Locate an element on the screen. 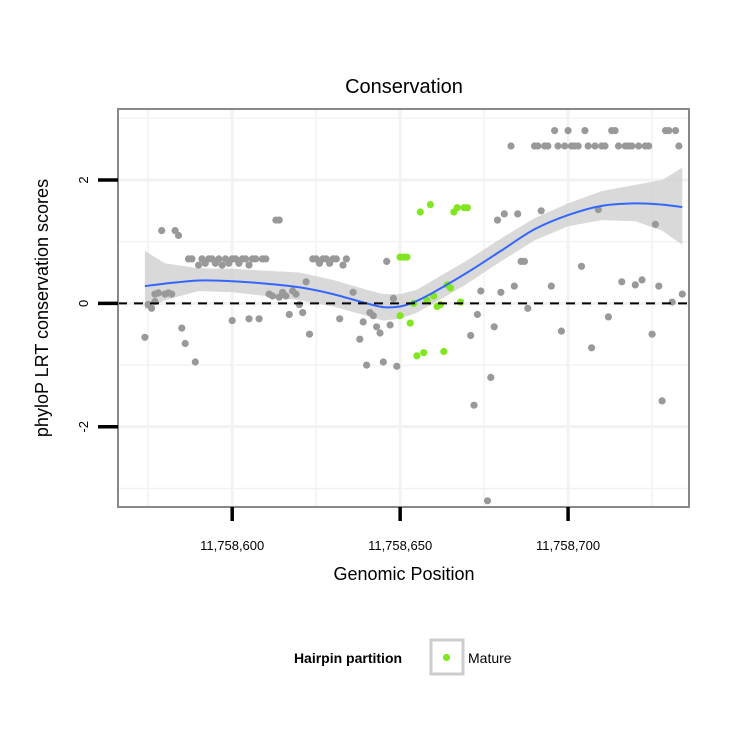 The height and width of the screenshot is (755, 750). y-tick-label: 0 is located at coordinates (83, 303).